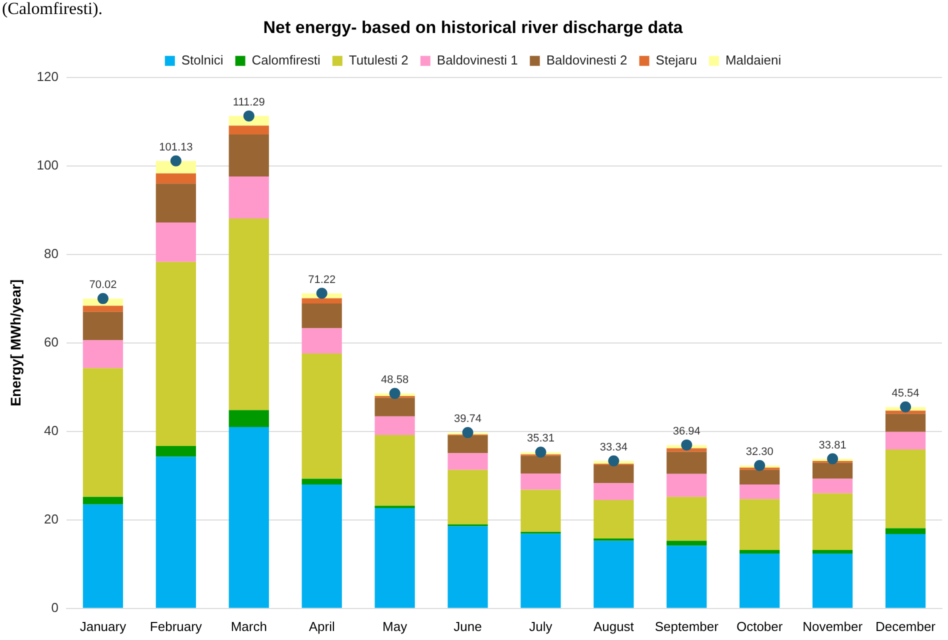  What do you see at coordinates (541, 626) in the screenshot?
I see `x-tick-label: July` at bounding box center [541, 626].